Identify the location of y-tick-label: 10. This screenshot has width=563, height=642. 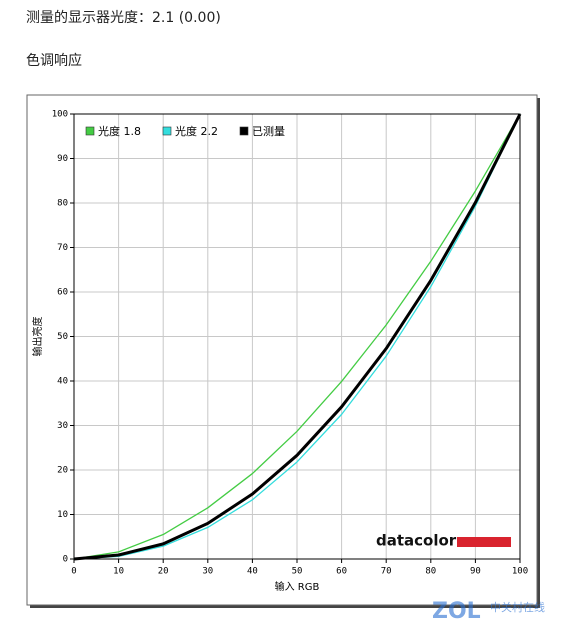
(62, 515).